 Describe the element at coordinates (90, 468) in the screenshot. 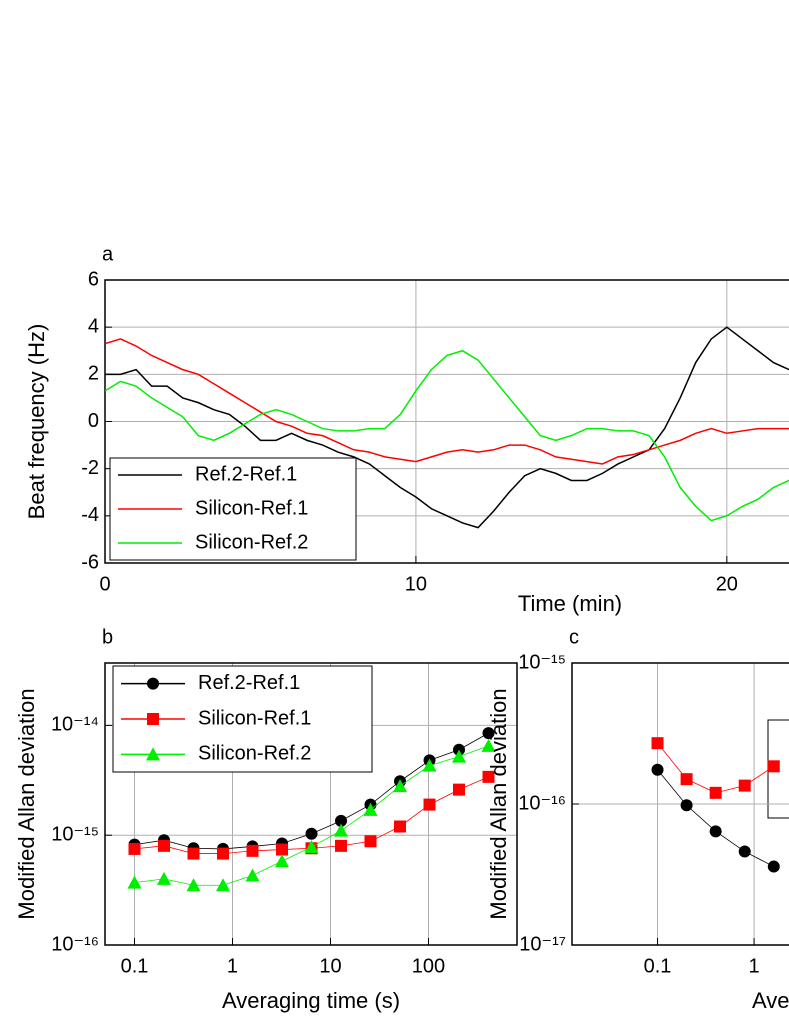

I see `y-tick-label: -2` at that location.